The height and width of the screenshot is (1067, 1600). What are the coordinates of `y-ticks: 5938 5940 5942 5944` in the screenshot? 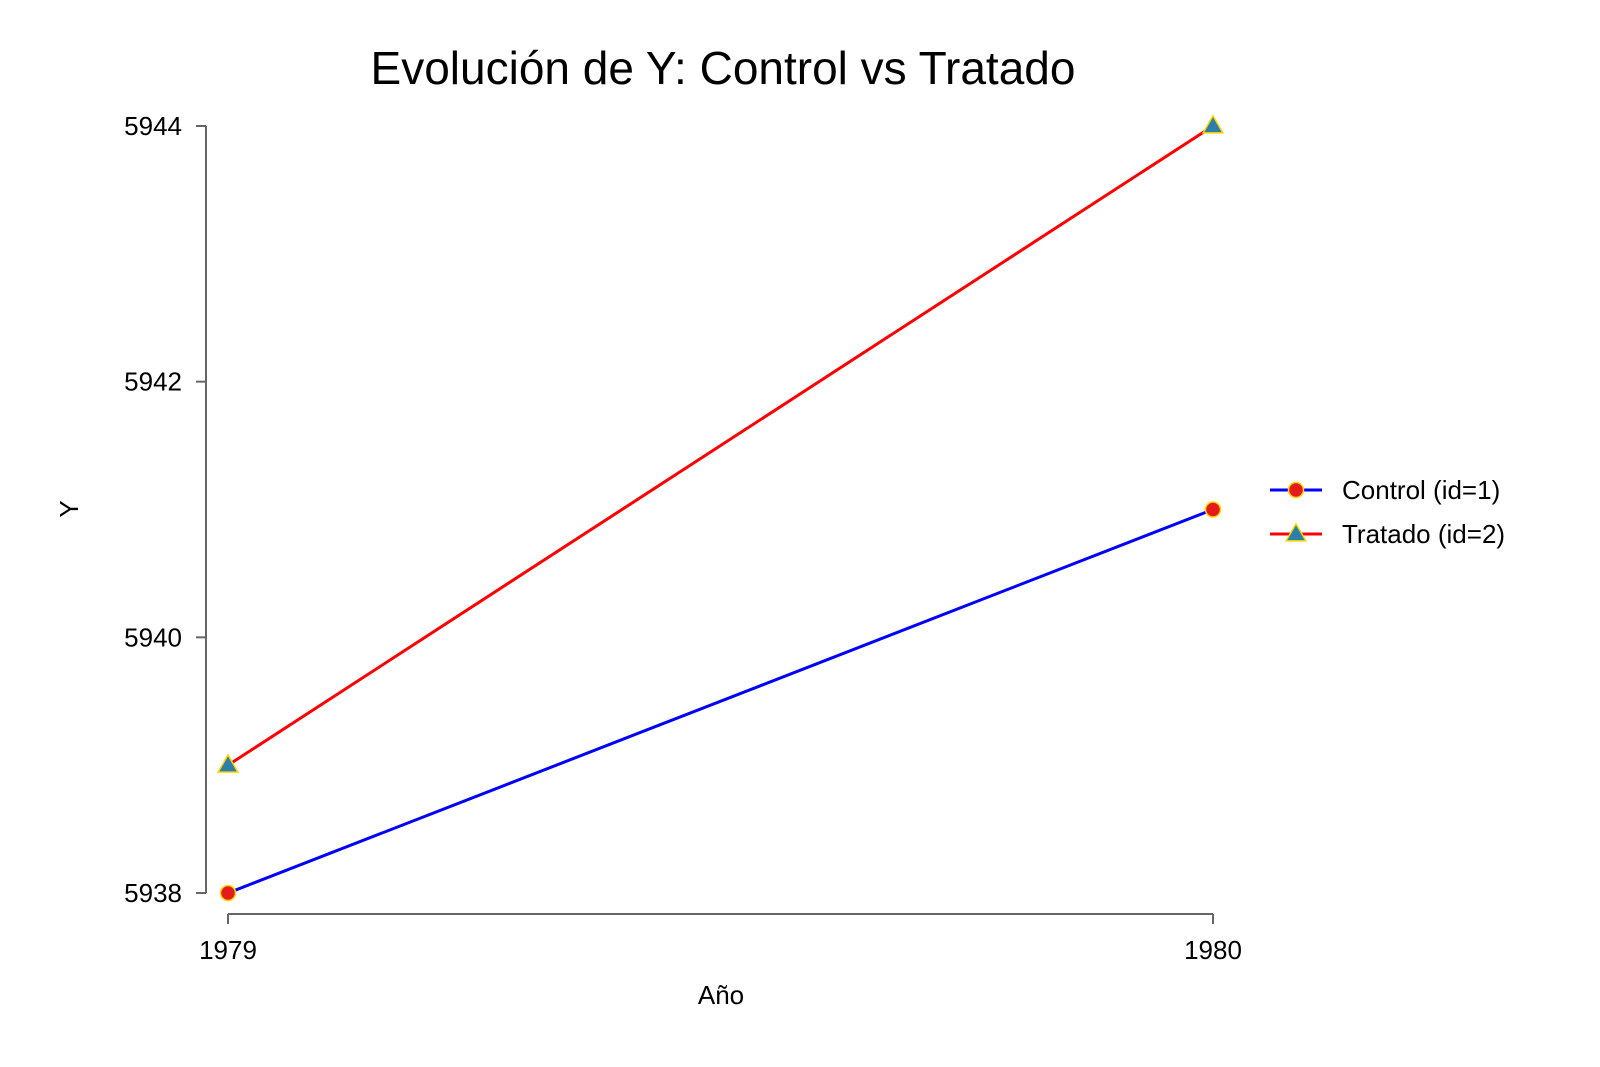 It's located at (165, 509).